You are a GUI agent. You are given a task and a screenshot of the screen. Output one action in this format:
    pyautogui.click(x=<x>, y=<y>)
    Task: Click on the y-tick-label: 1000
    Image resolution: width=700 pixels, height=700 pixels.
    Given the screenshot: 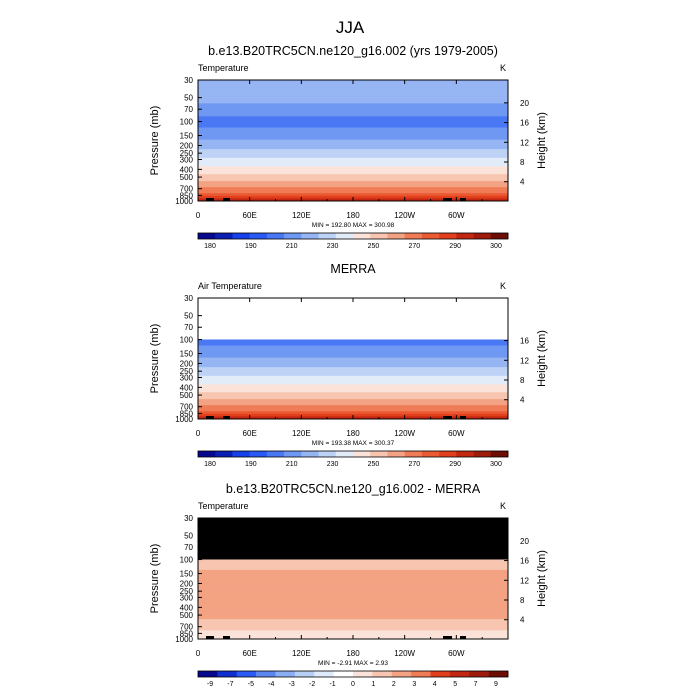 What is the action you would take?
    pyautogui.click(x=184, y=639)
    